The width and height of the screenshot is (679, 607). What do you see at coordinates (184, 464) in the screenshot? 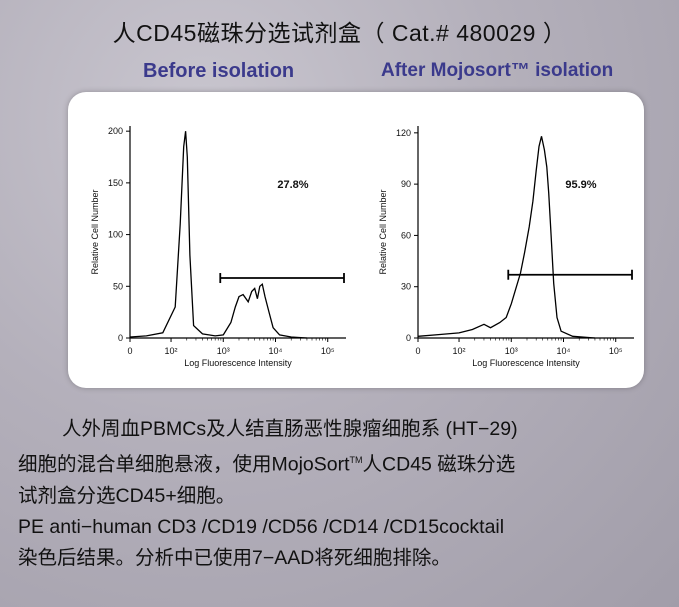
I see `description-line-2-part-a: 细胞的混合单细胞悬液，使用MojoSort` at bounding box center [184, 464].